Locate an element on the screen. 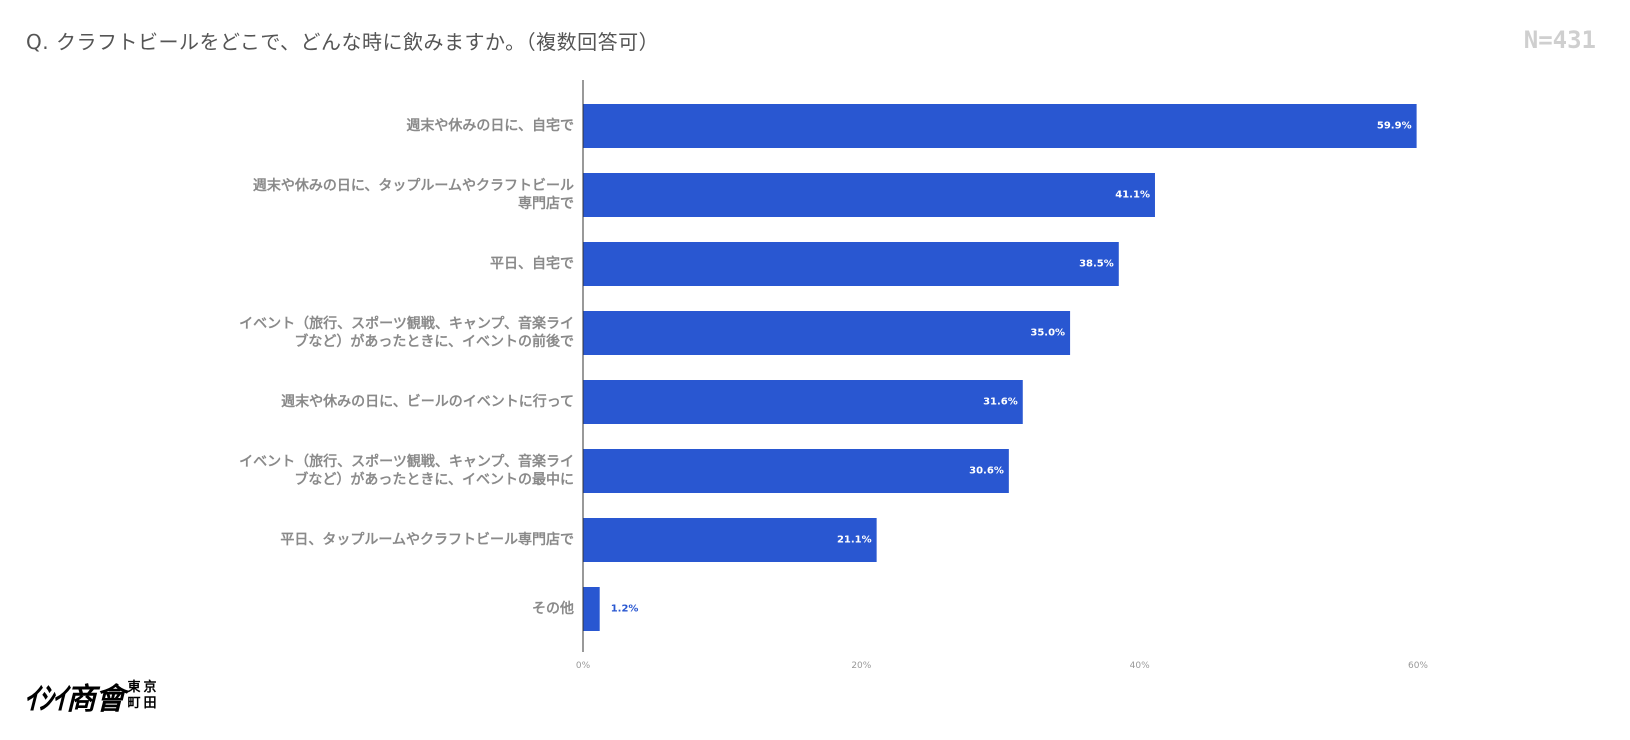  data-label: 38.5% is located at coordinates (1096, 264).